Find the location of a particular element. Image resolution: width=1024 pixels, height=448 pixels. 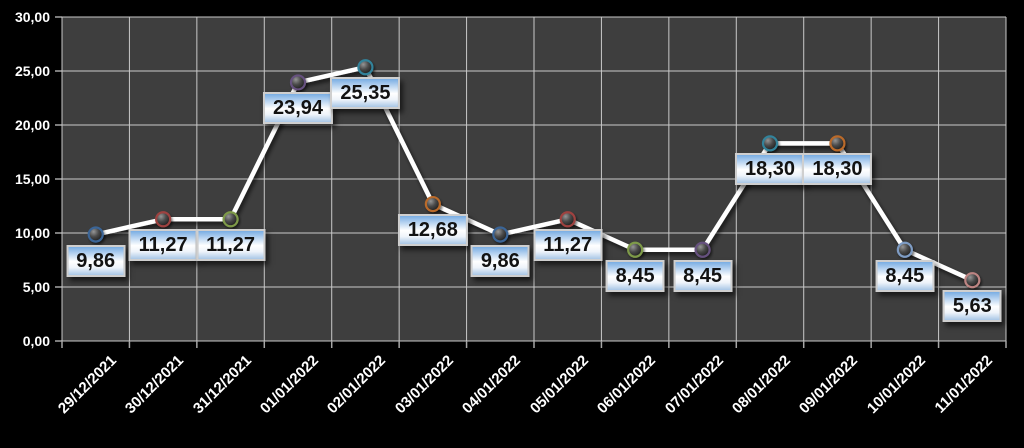

data-label: 23,94 is located at coordinates (298, 108).